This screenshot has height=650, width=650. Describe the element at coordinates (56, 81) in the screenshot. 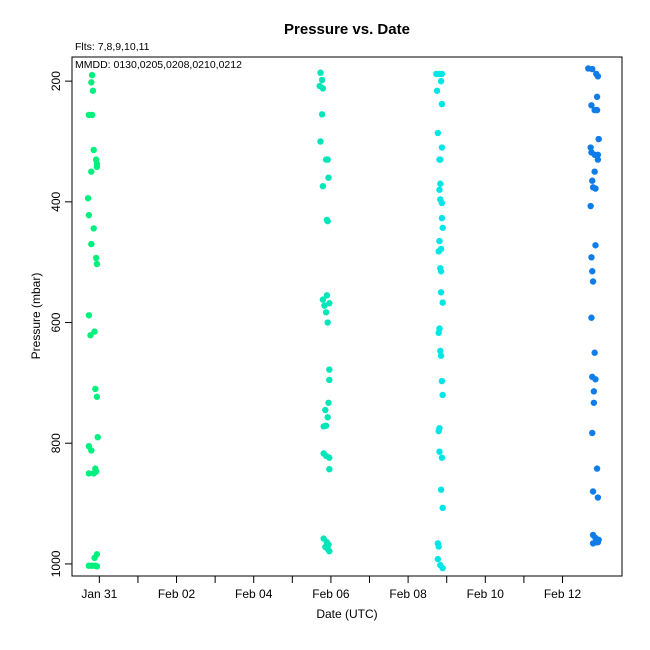

I see `y-tick-label: 200` at that location.